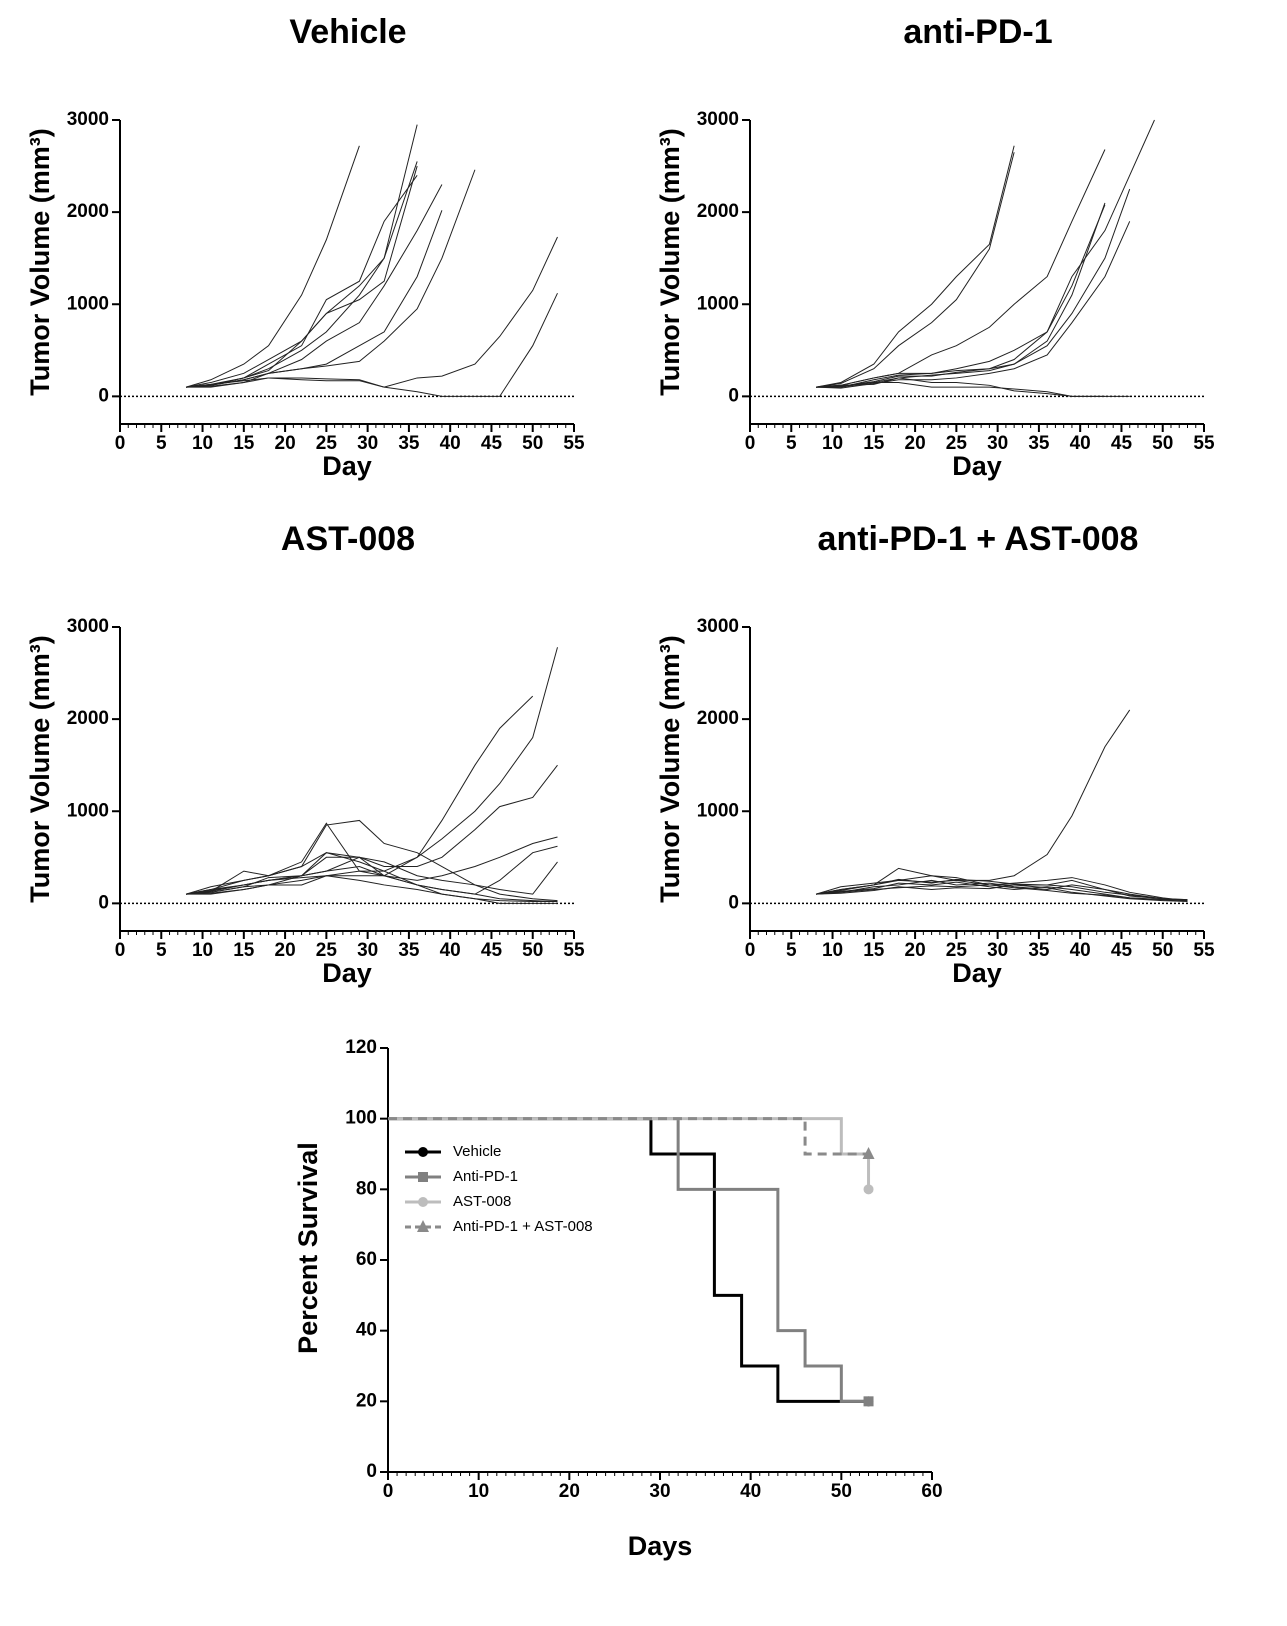 The height and width of the screenshot is (1626, 1287). Describe the element at coordinates (977, 32) in the screenshot. I see `panel-title: anti-PD-1` at that location.